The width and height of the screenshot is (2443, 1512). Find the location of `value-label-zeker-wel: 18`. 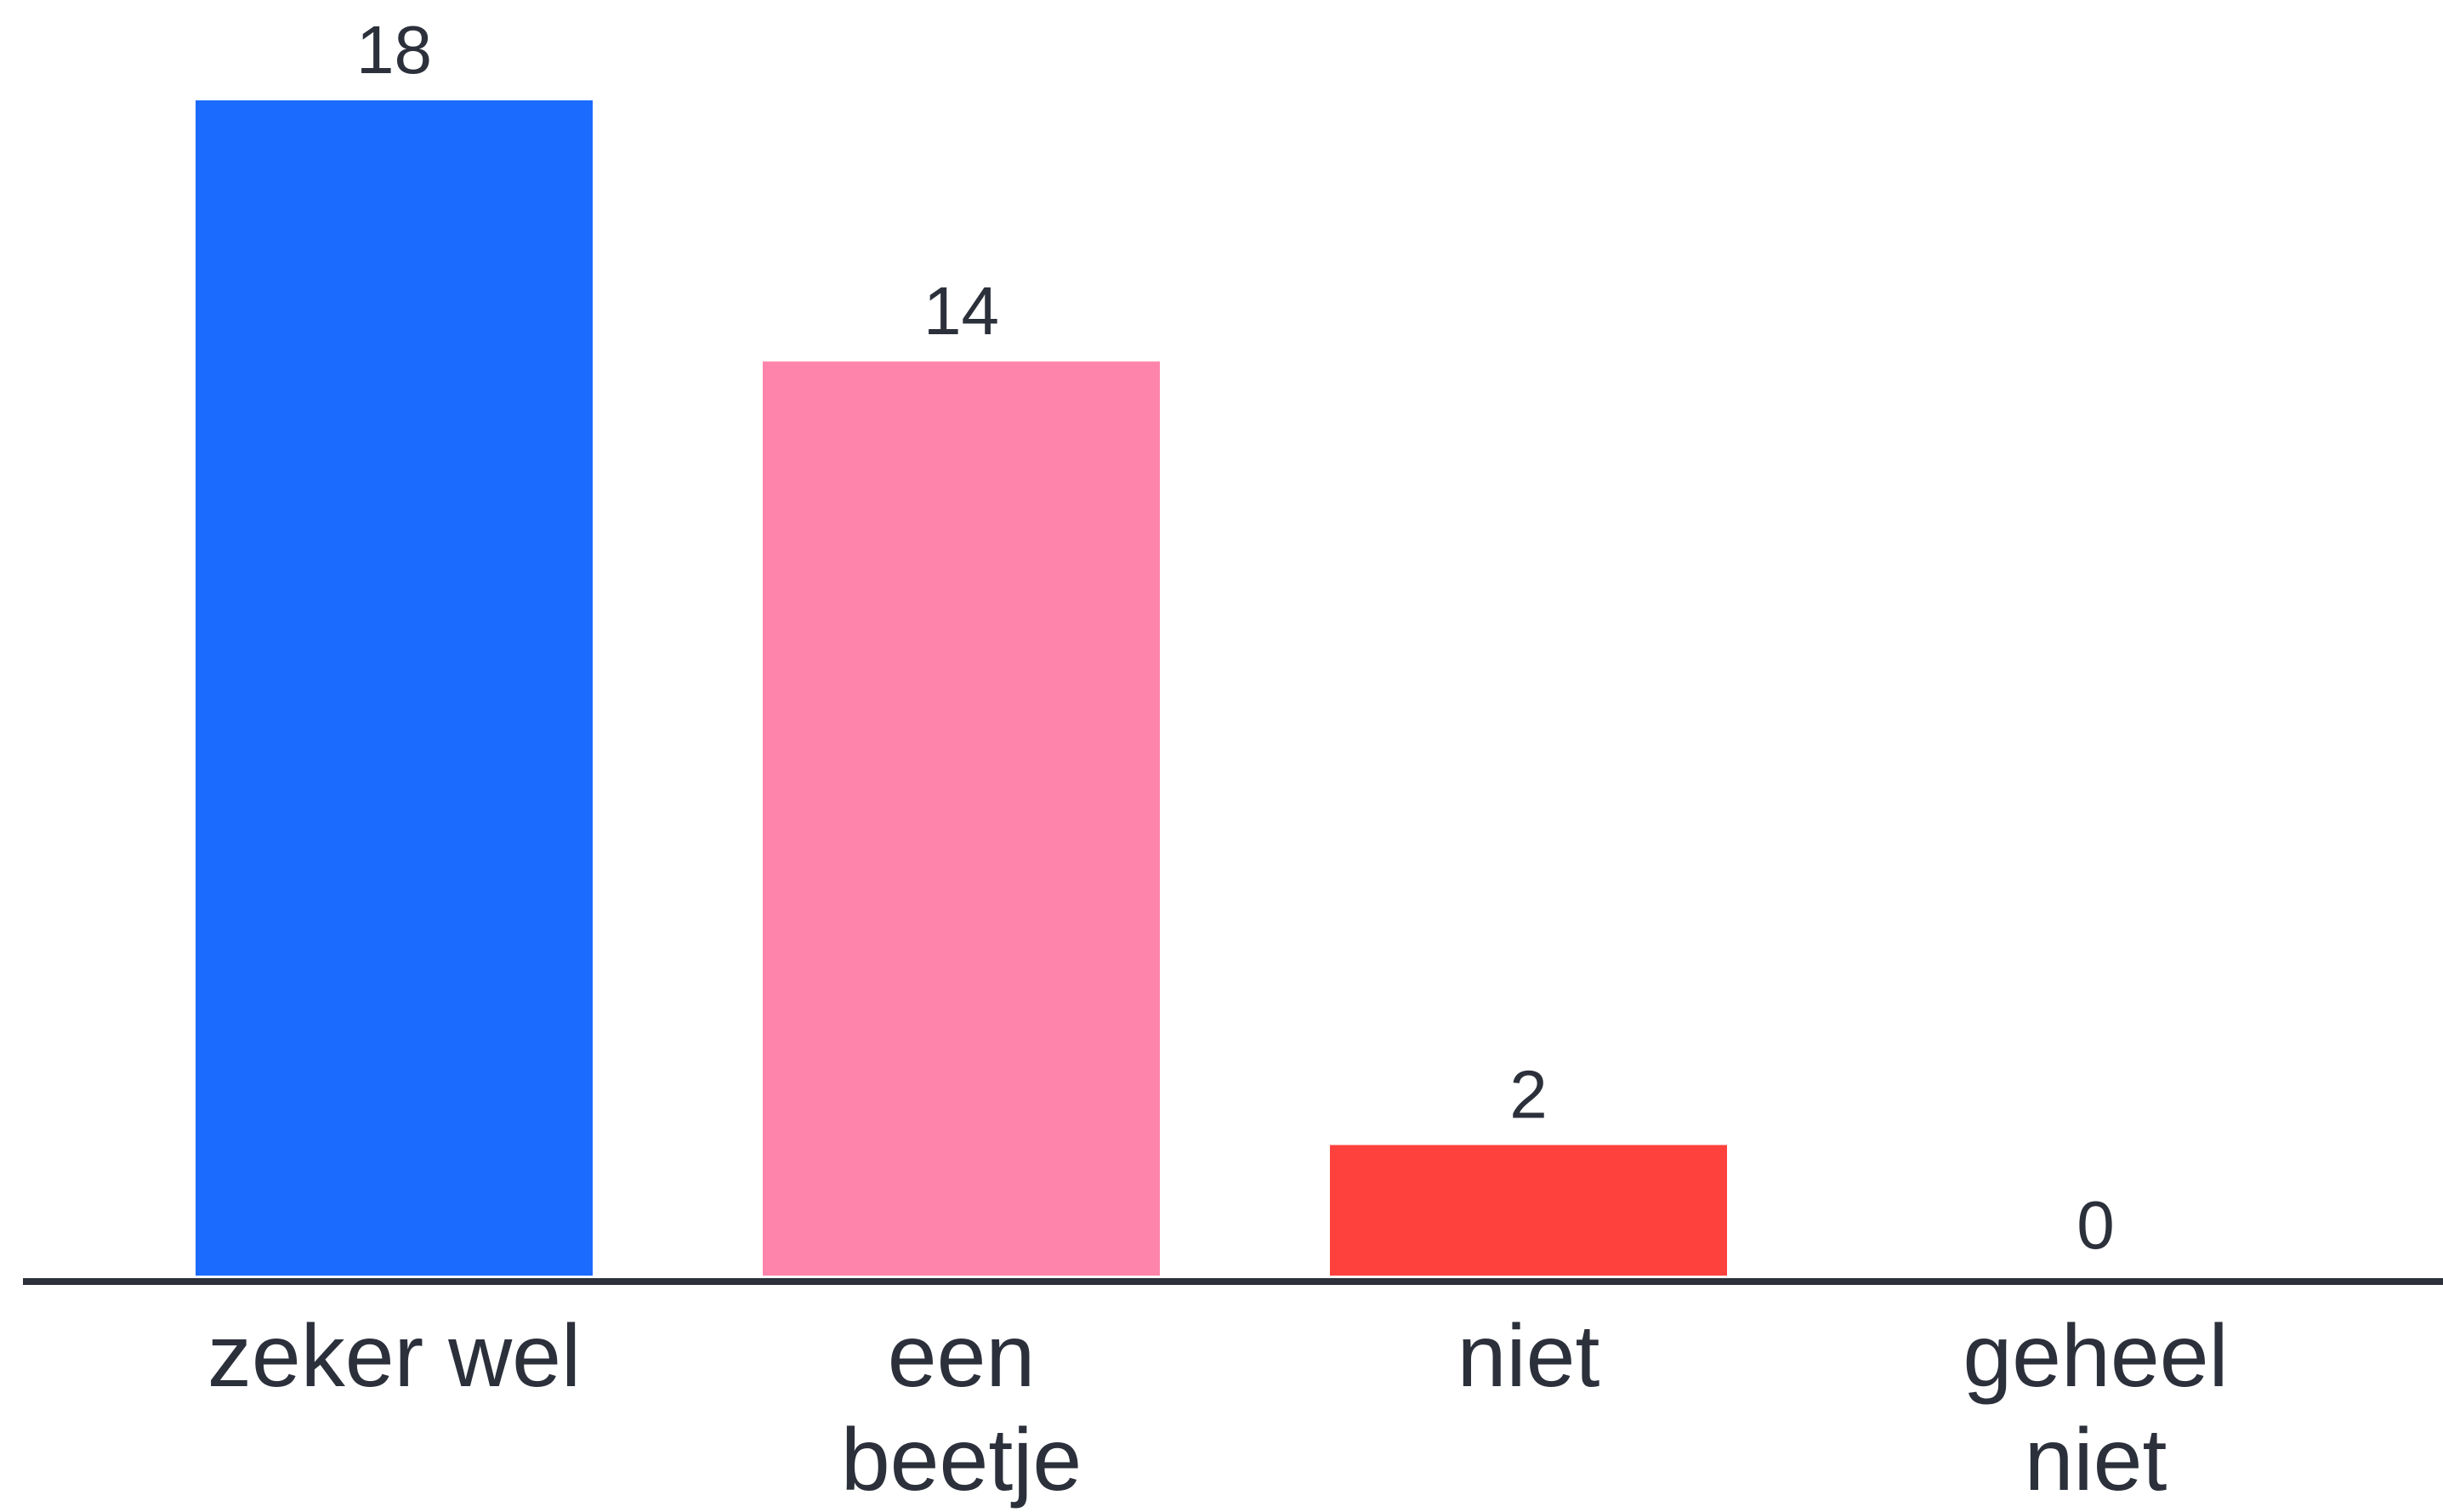

value-label-zeker-wel: 18 is located at coordinates (394, 50).